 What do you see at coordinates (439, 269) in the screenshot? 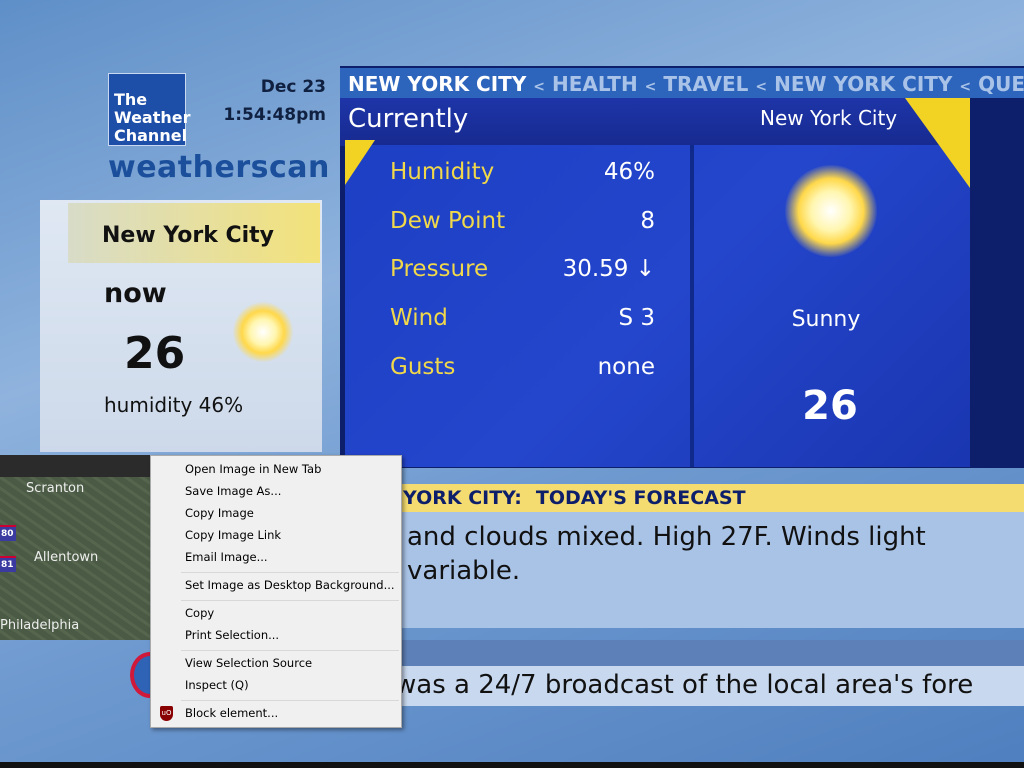
I see `pressure-label: Pressure` at bounding box center [439, 269].